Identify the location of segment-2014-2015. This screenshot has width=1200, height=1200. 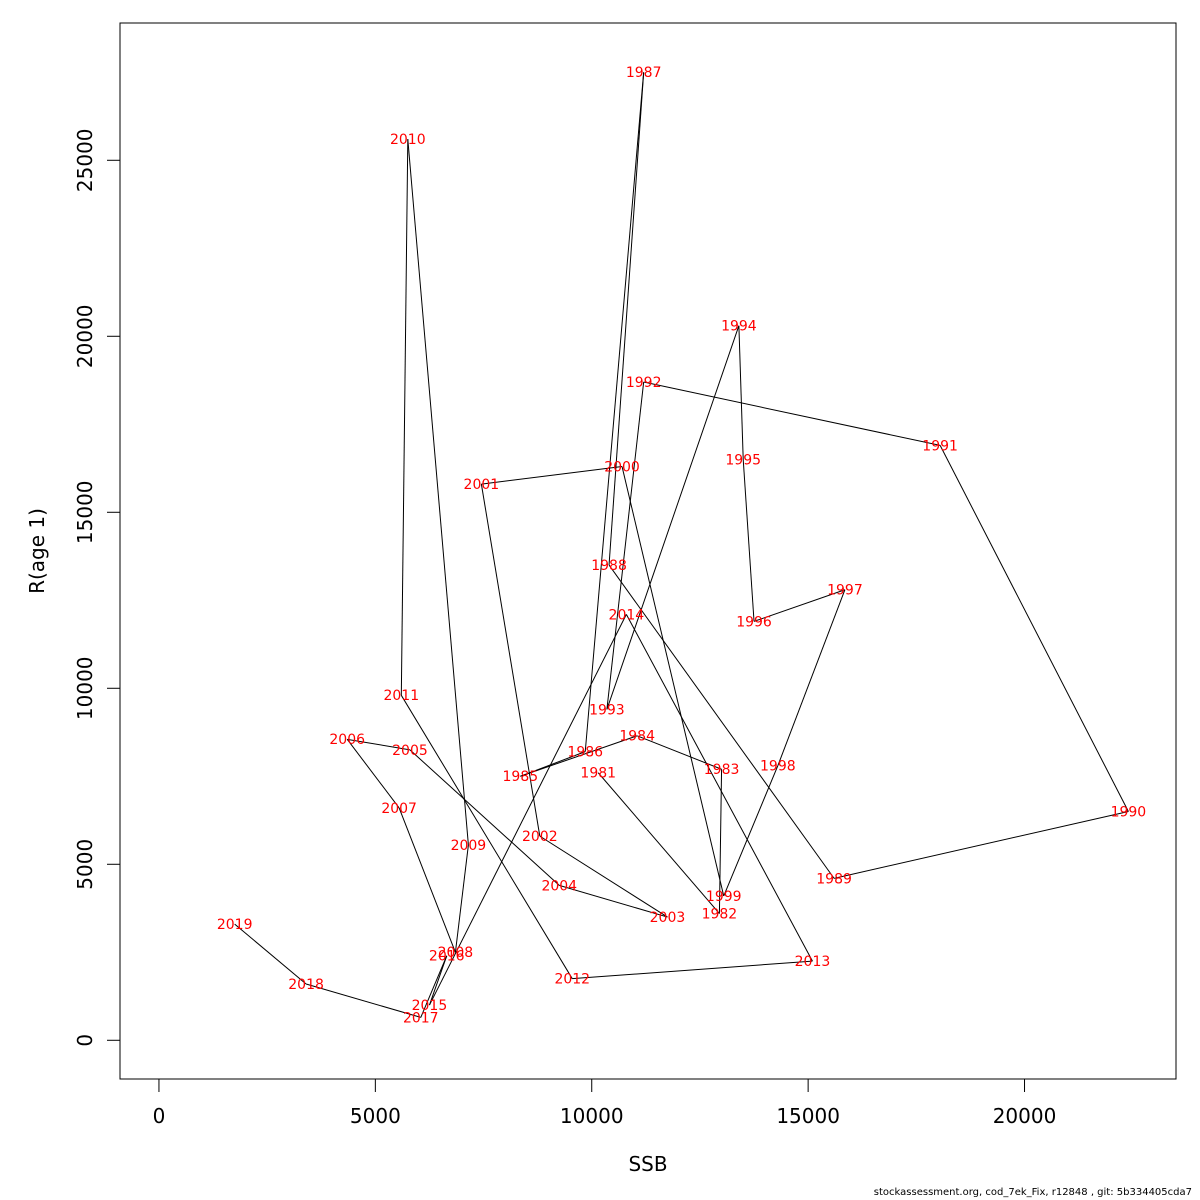
(527, 810).